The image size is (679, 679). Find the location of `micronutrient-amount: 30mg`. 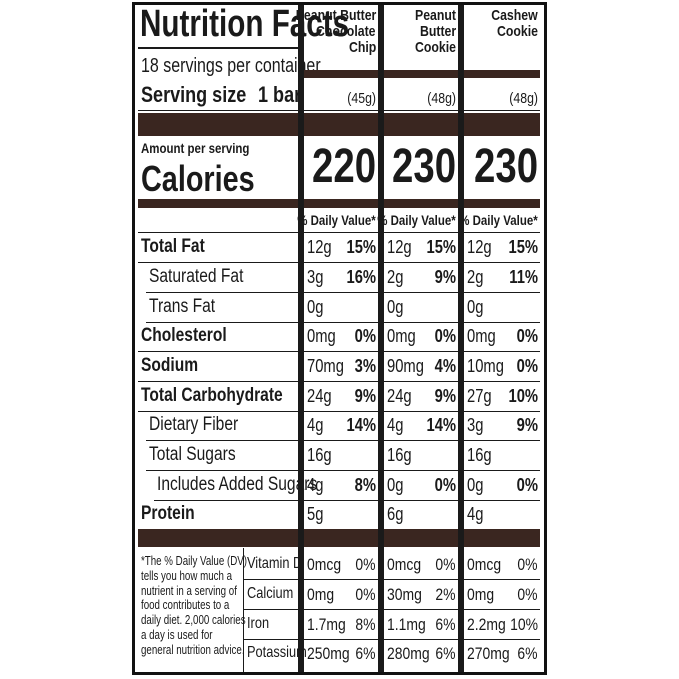

micronutrient-amount: 30mg is located at coordinates (404, 594).